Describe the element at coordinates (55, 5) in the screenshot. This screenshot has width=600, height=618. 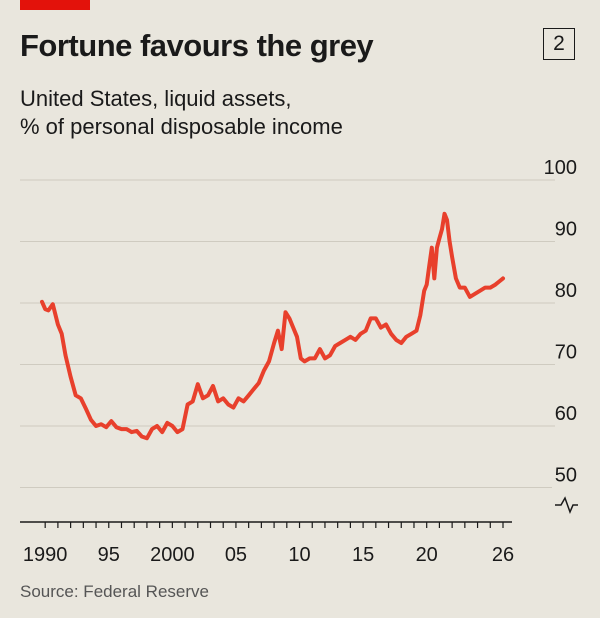
I see `brand-tag` at that location.